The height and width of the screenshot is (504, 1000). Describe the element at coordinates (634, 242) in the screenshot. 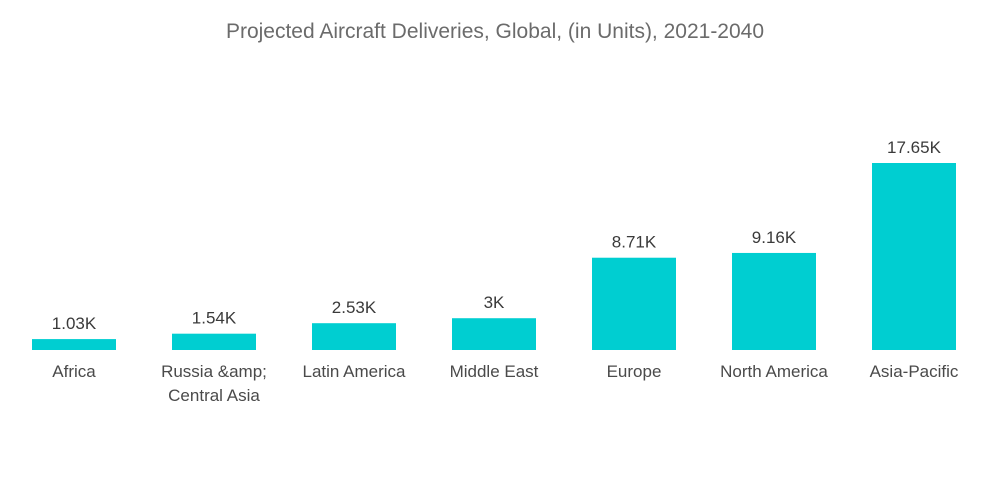

I see `data-label-4: 8.71K` at that location.